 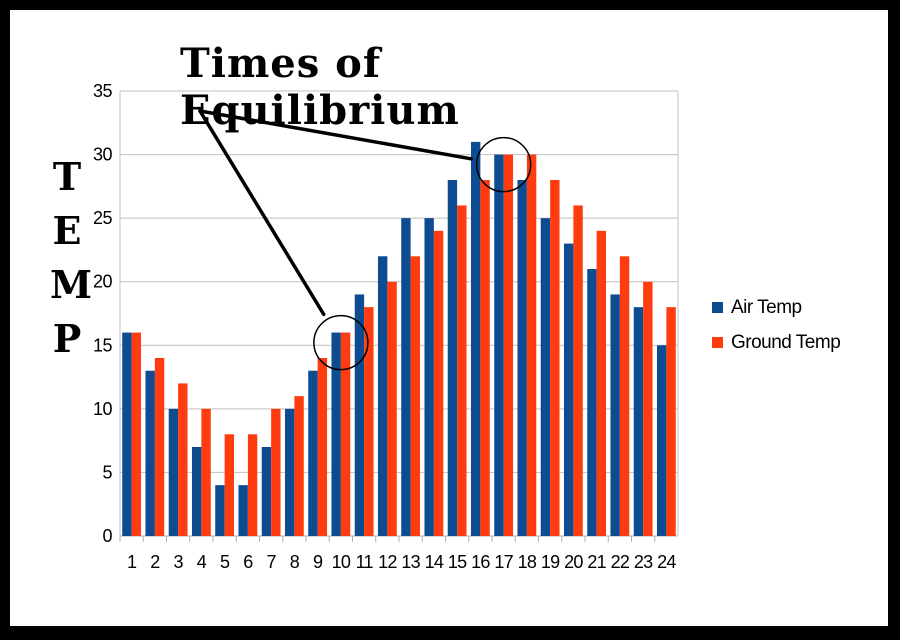 I want to click on x-tick-label: 6, so click(x=248, y=562).